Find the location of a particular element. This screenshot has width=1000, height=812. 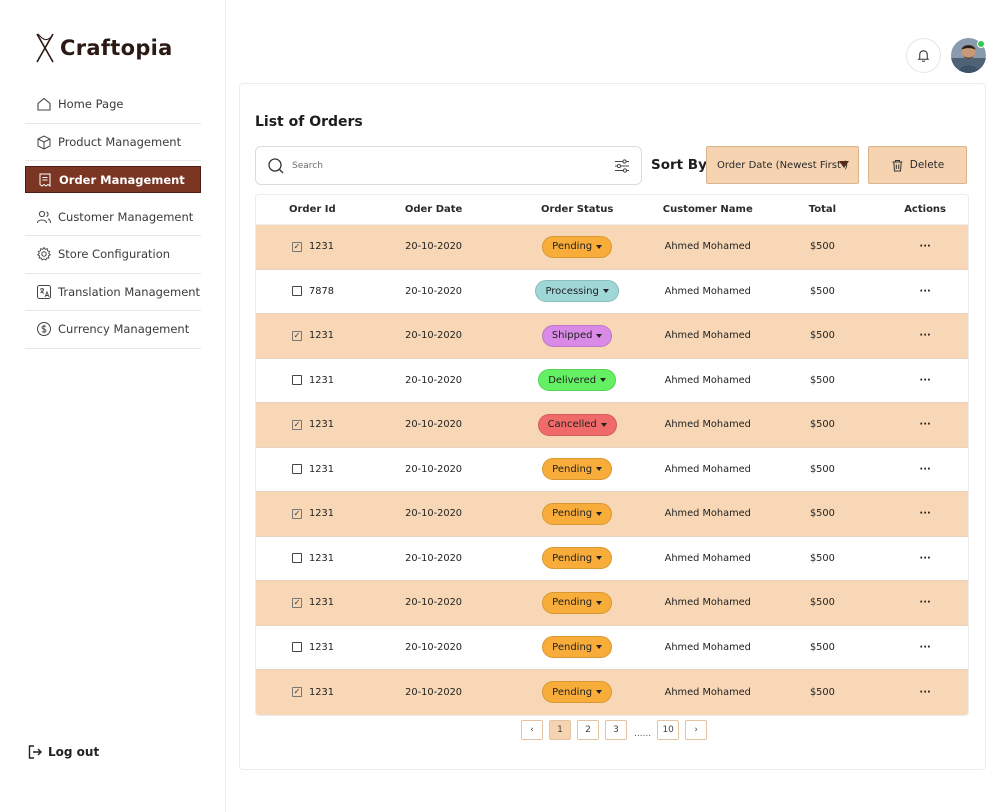

column-header-customer-name: Customer Name is located at coordinates (707, 209).